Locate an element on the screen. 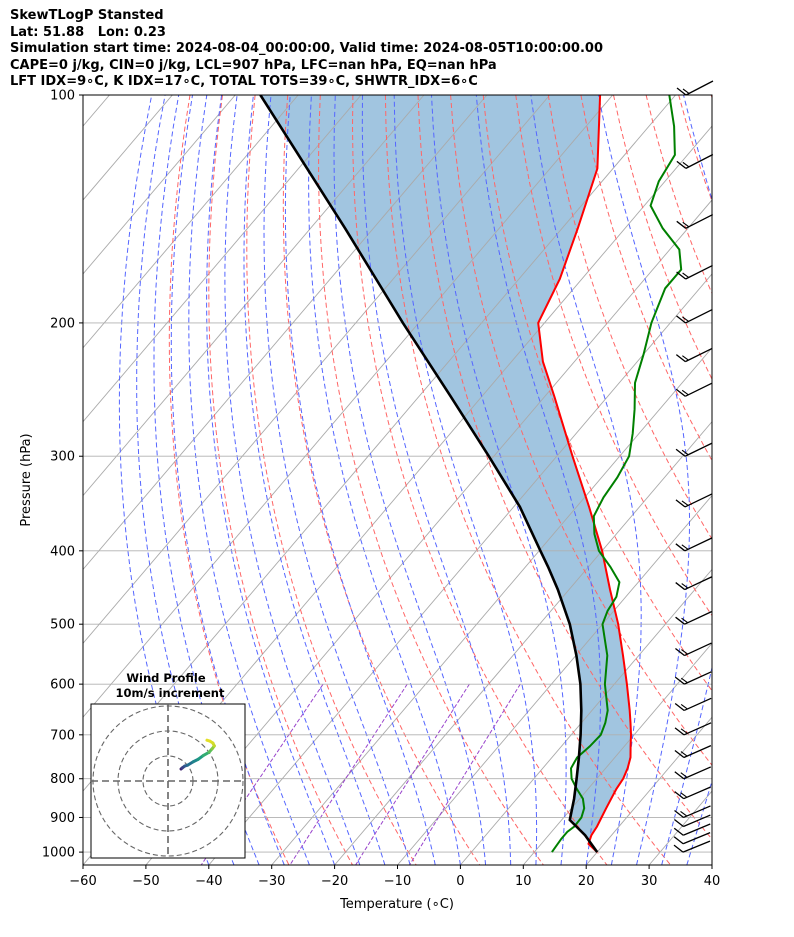 Image resolution: width=794 pixels, height=937 pixels. hodograph is located at coordinates (168, 781).